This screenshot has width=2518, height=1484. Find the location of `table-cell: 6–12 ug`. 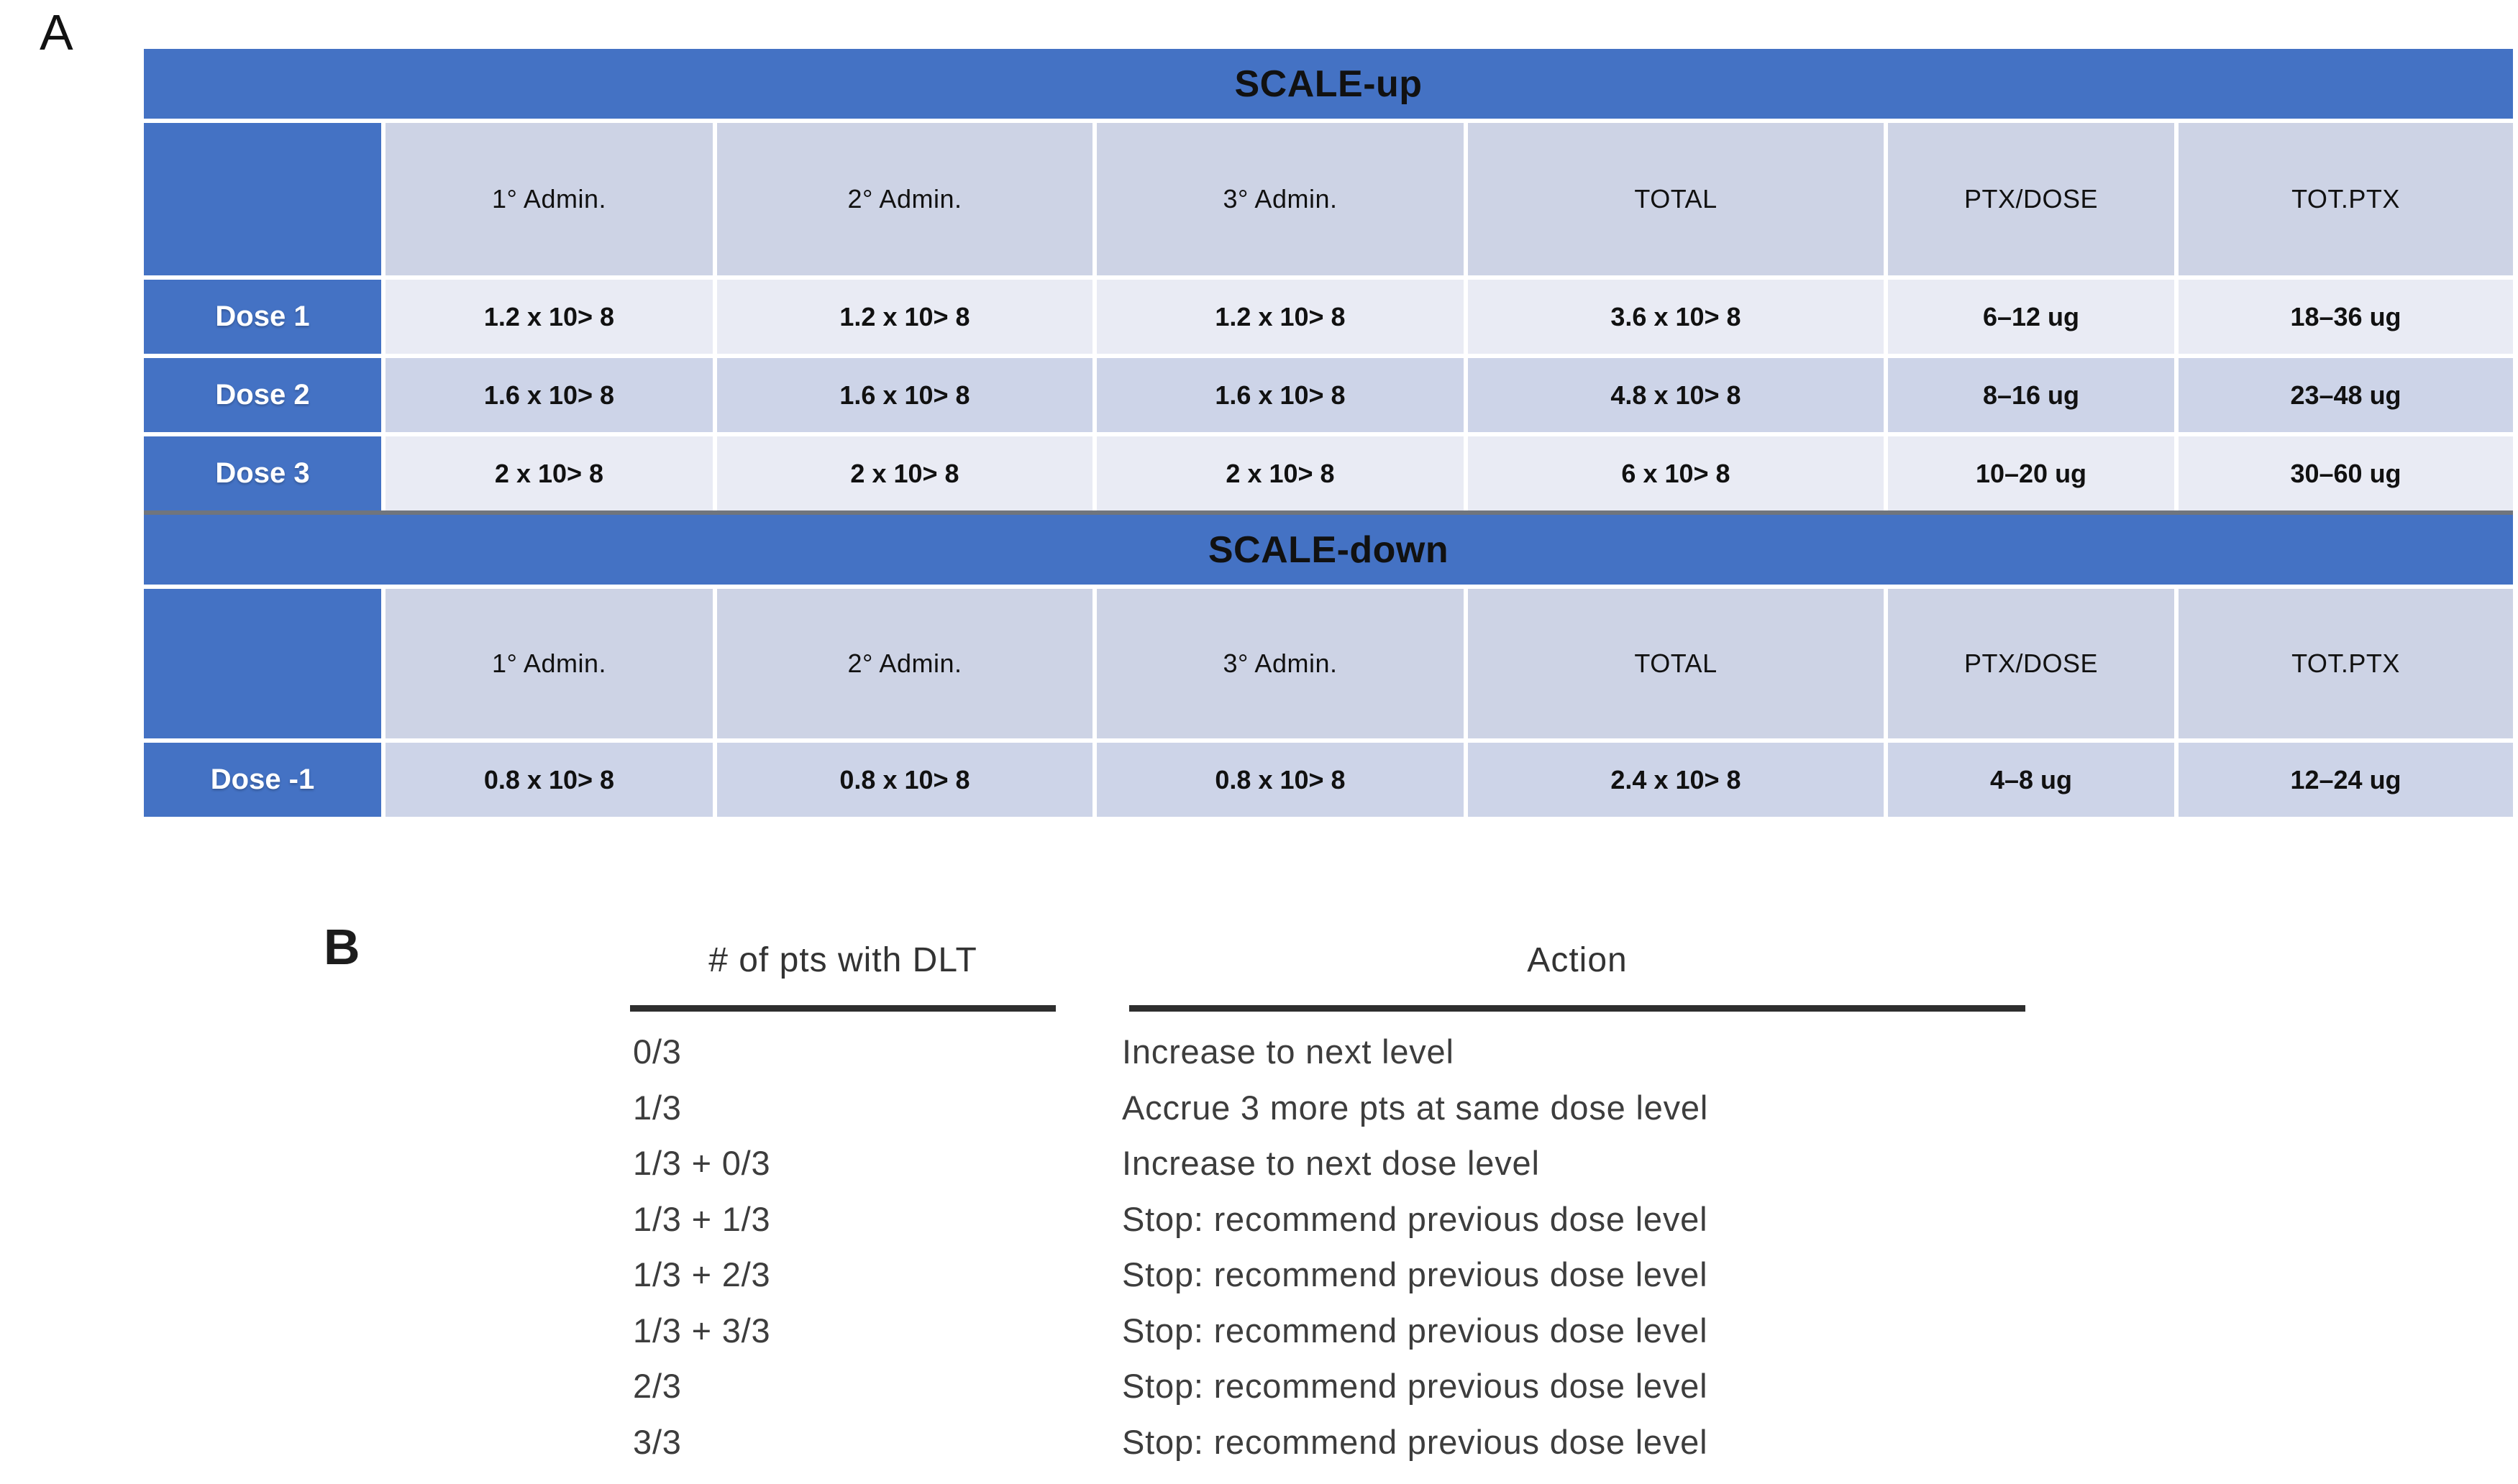

table-cell: 6–12 ug is located at coordinates (2031, 317).